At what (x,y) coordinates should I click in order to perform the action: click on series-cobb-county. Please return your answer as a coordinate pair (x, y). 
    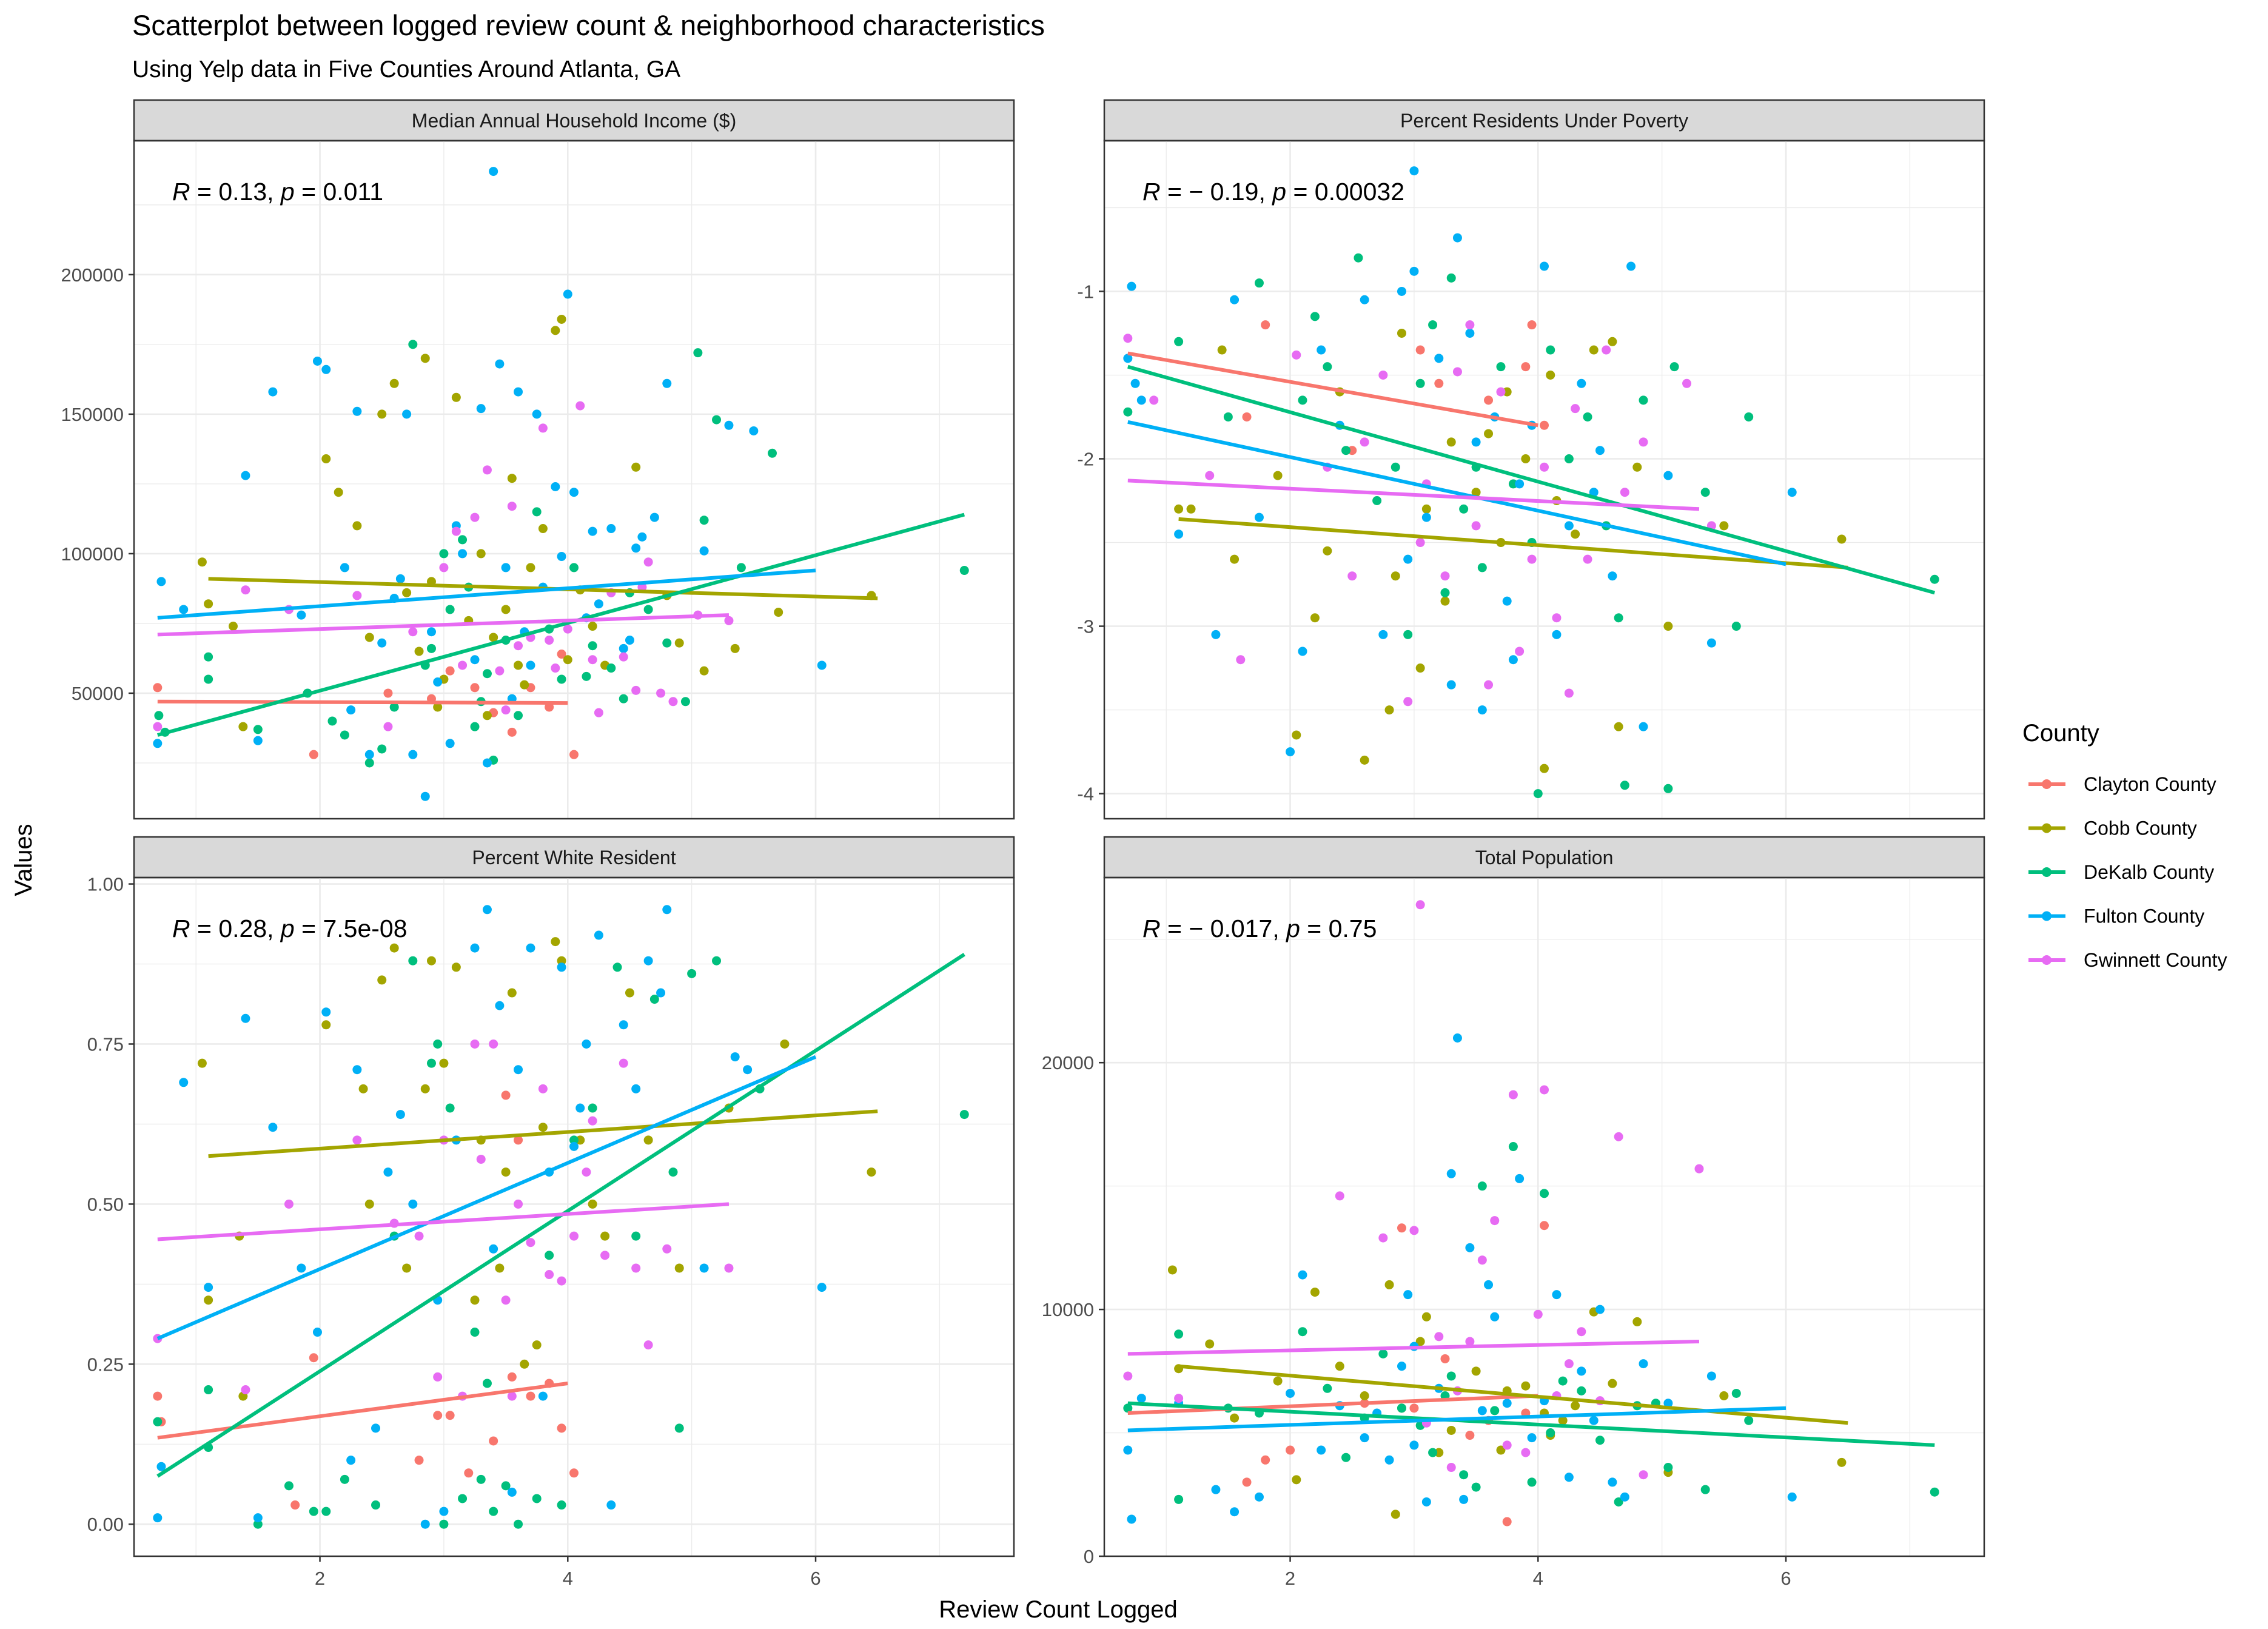
    Looking at the image, I should click on (536, 1169).